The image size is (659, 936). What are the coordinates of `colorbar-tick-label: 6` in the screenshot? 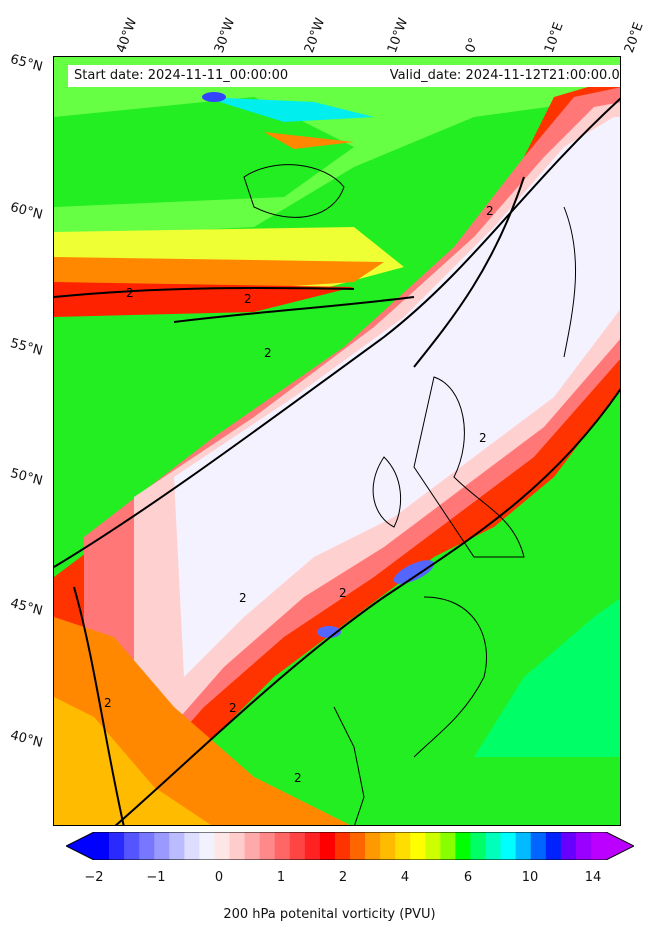 It's located at (468, 877).